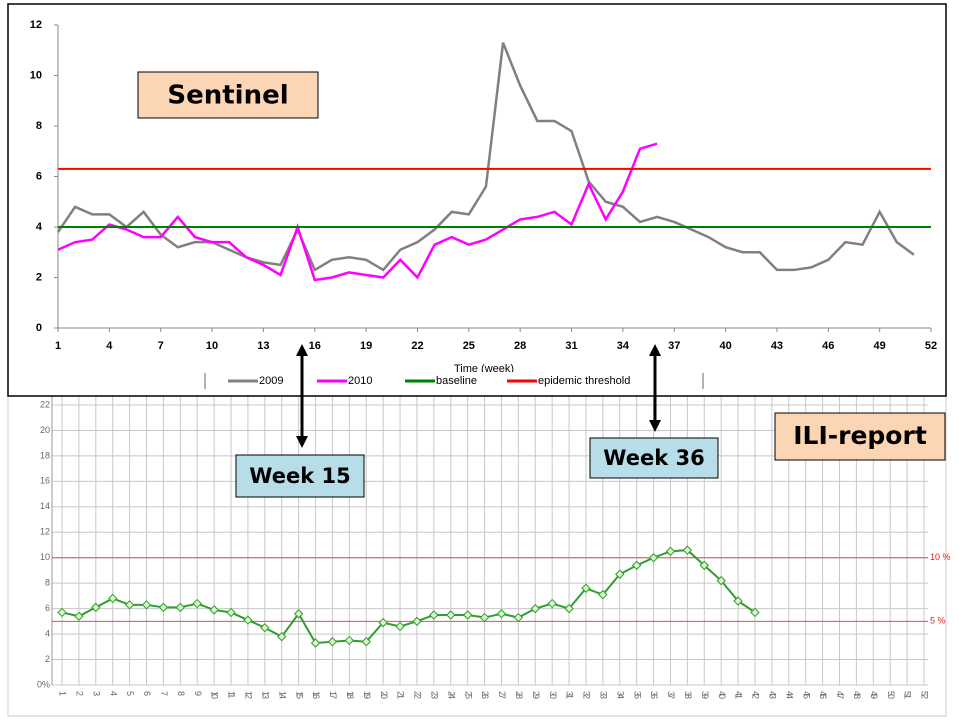 This screenshot has height=725, width=959. I want to click on x-tick-label: 17, so click(333, 695).